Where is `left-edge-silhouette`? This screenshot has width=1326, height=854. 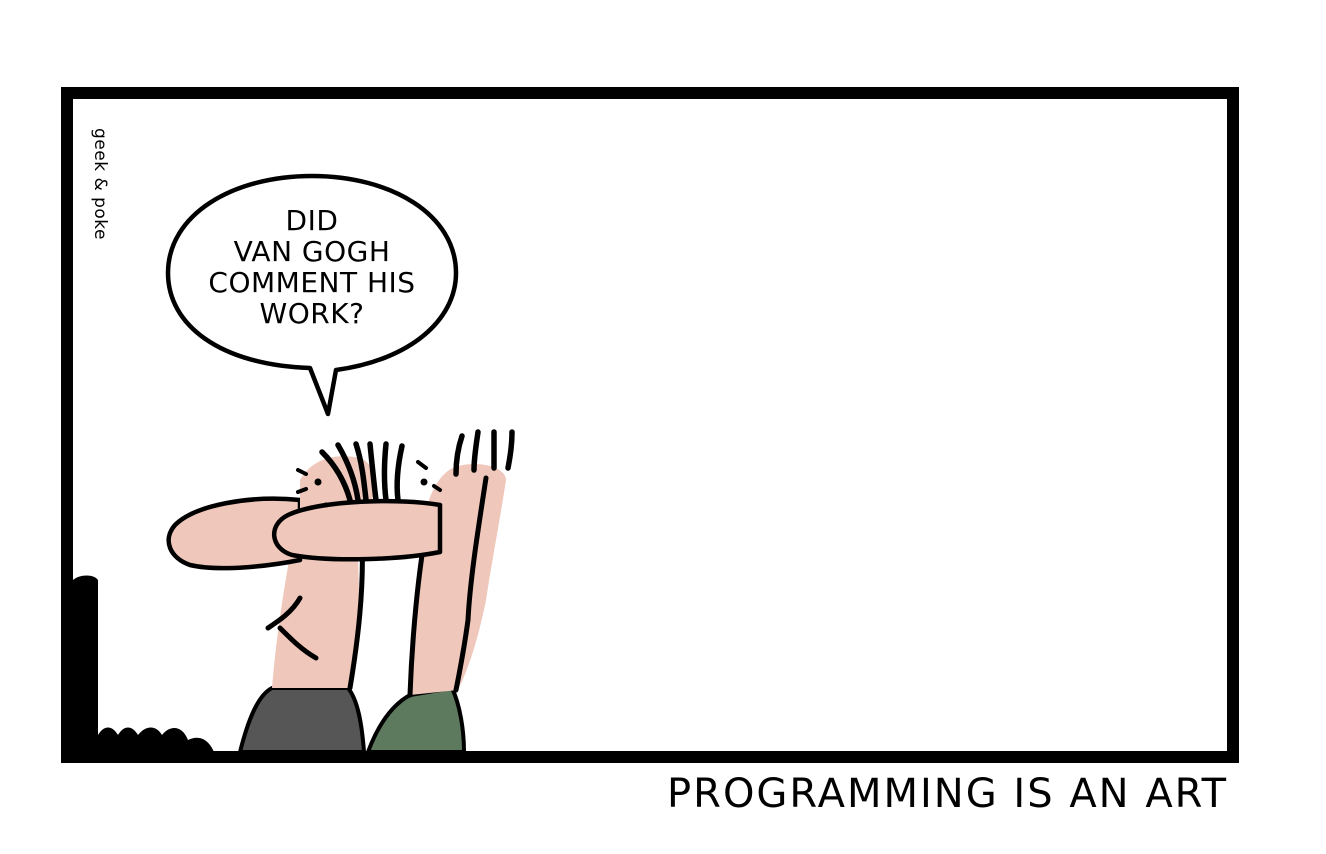 left-edge-silhouette is located at coordinates (143, 663).